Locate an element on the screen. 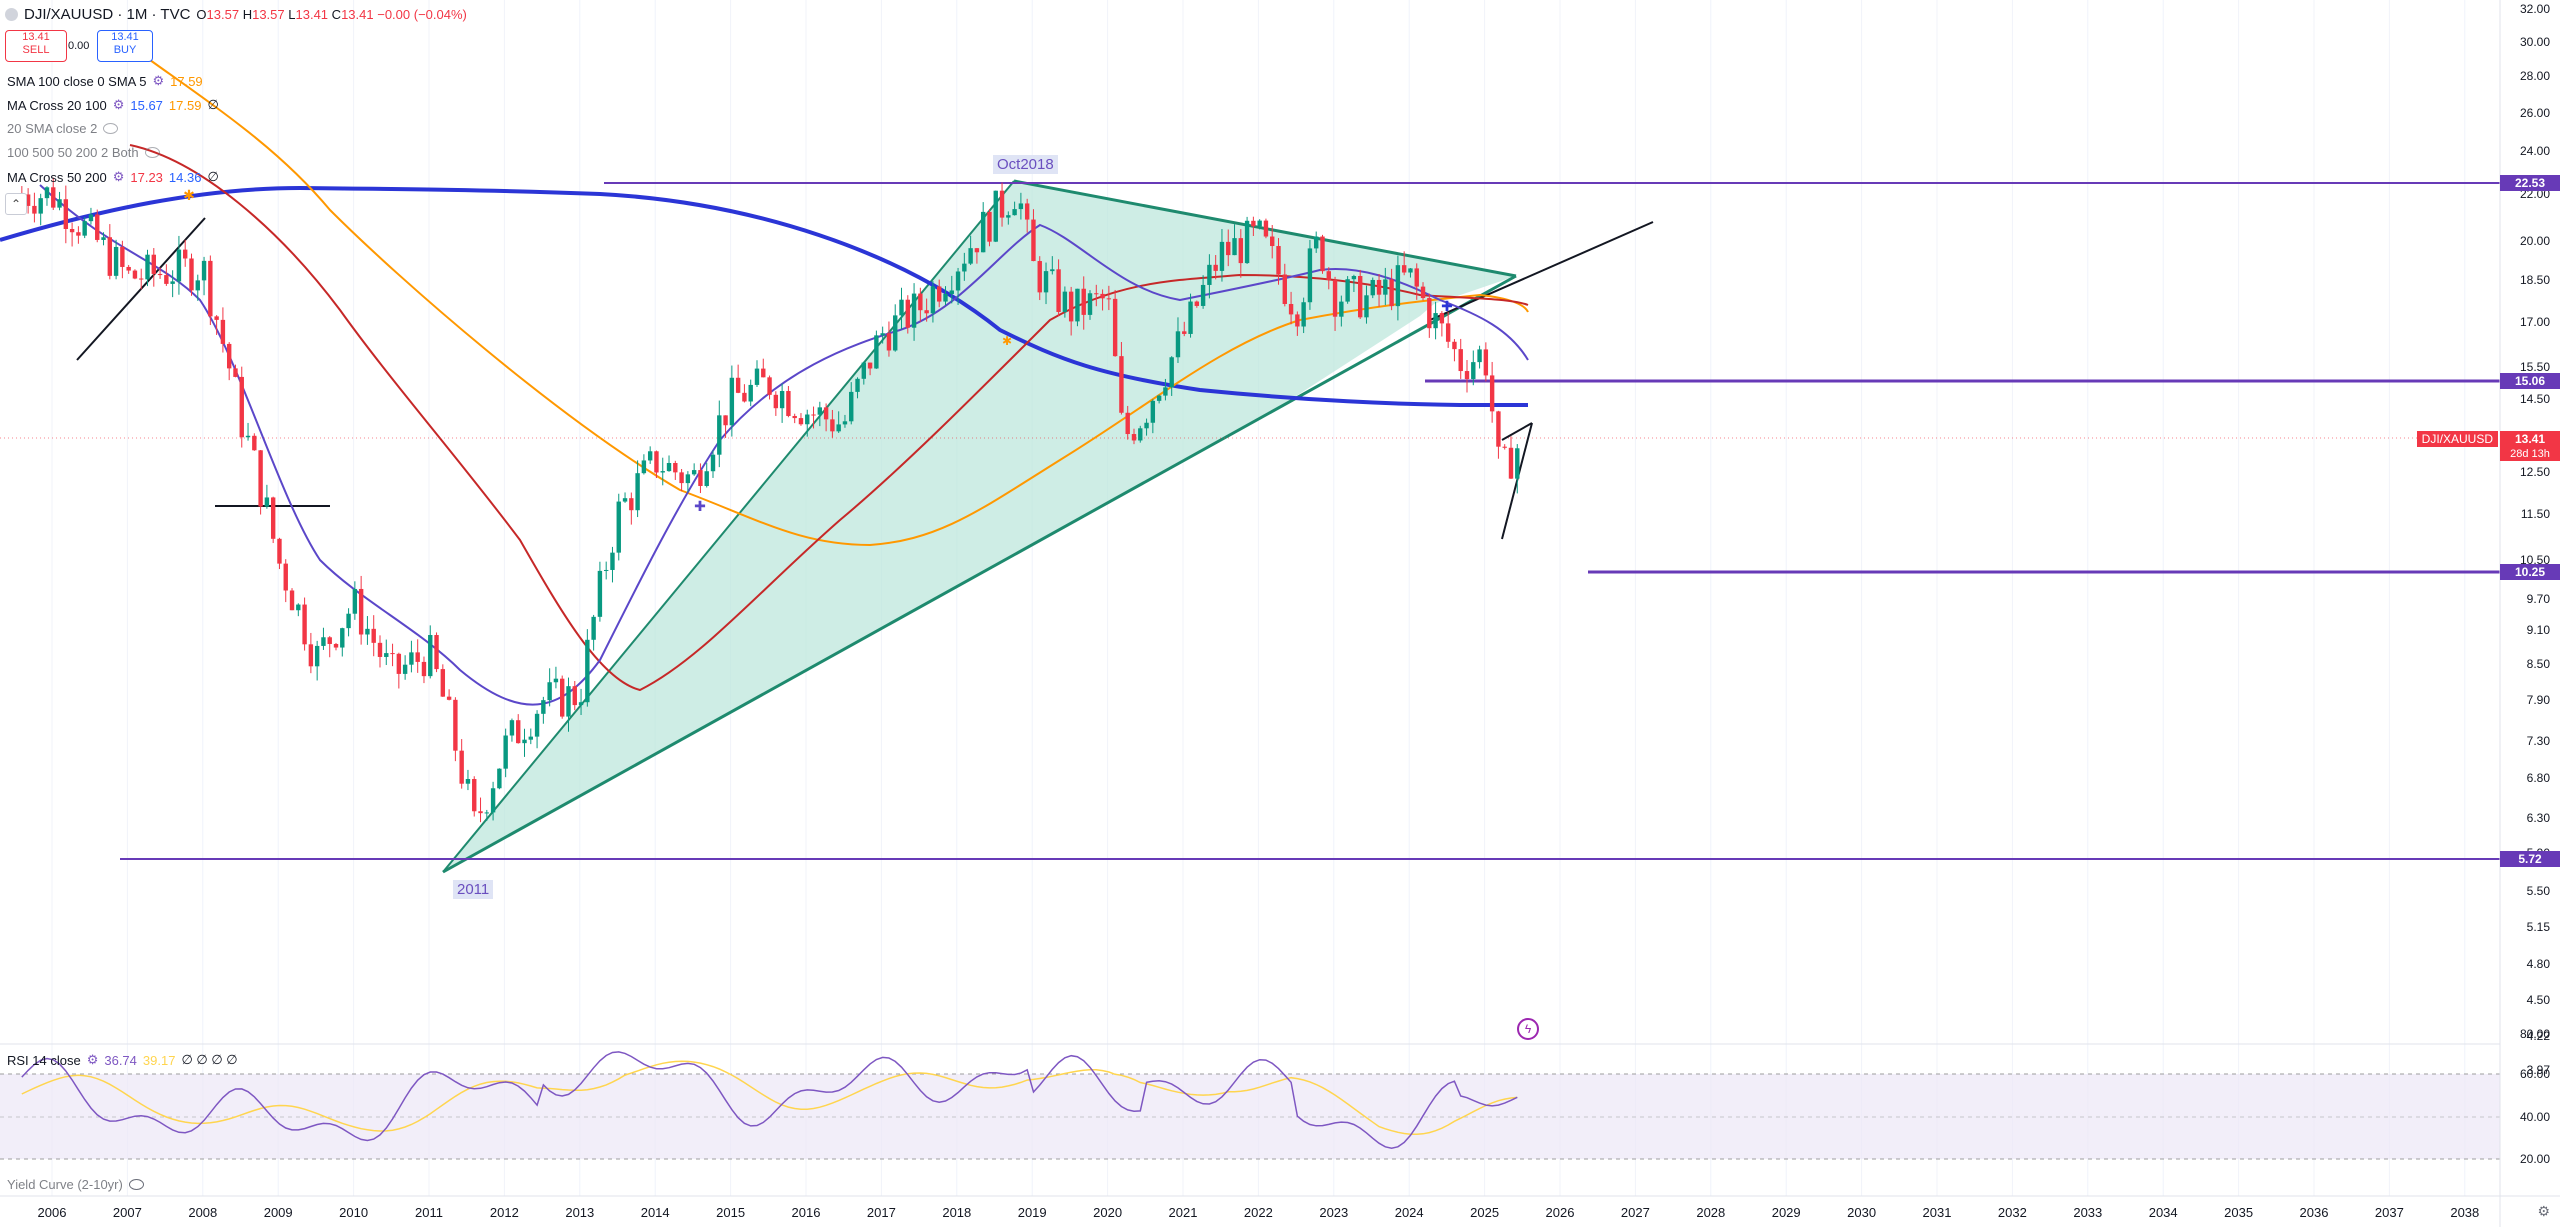  rsi-line is located at coordinates (769, 1100).